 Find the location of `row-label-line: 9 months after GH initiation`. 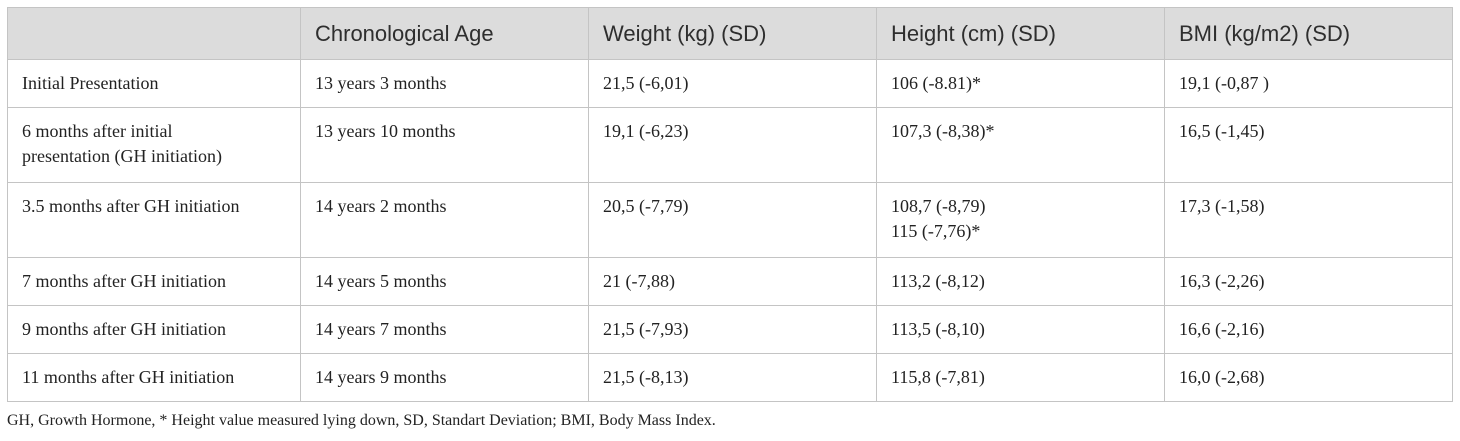

row-label-line: 9 months after GH initiation is located at coordinates (124, 329).